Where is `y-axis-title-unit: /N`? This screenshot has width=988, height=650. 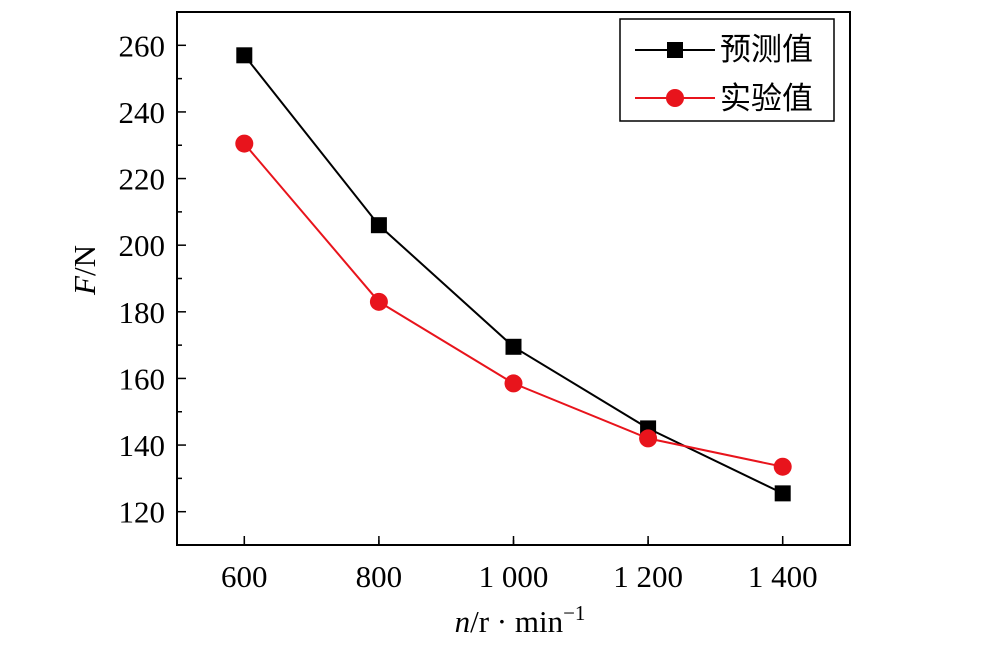
y-axis-title-unit: /N is located at coordinates (84, 260).